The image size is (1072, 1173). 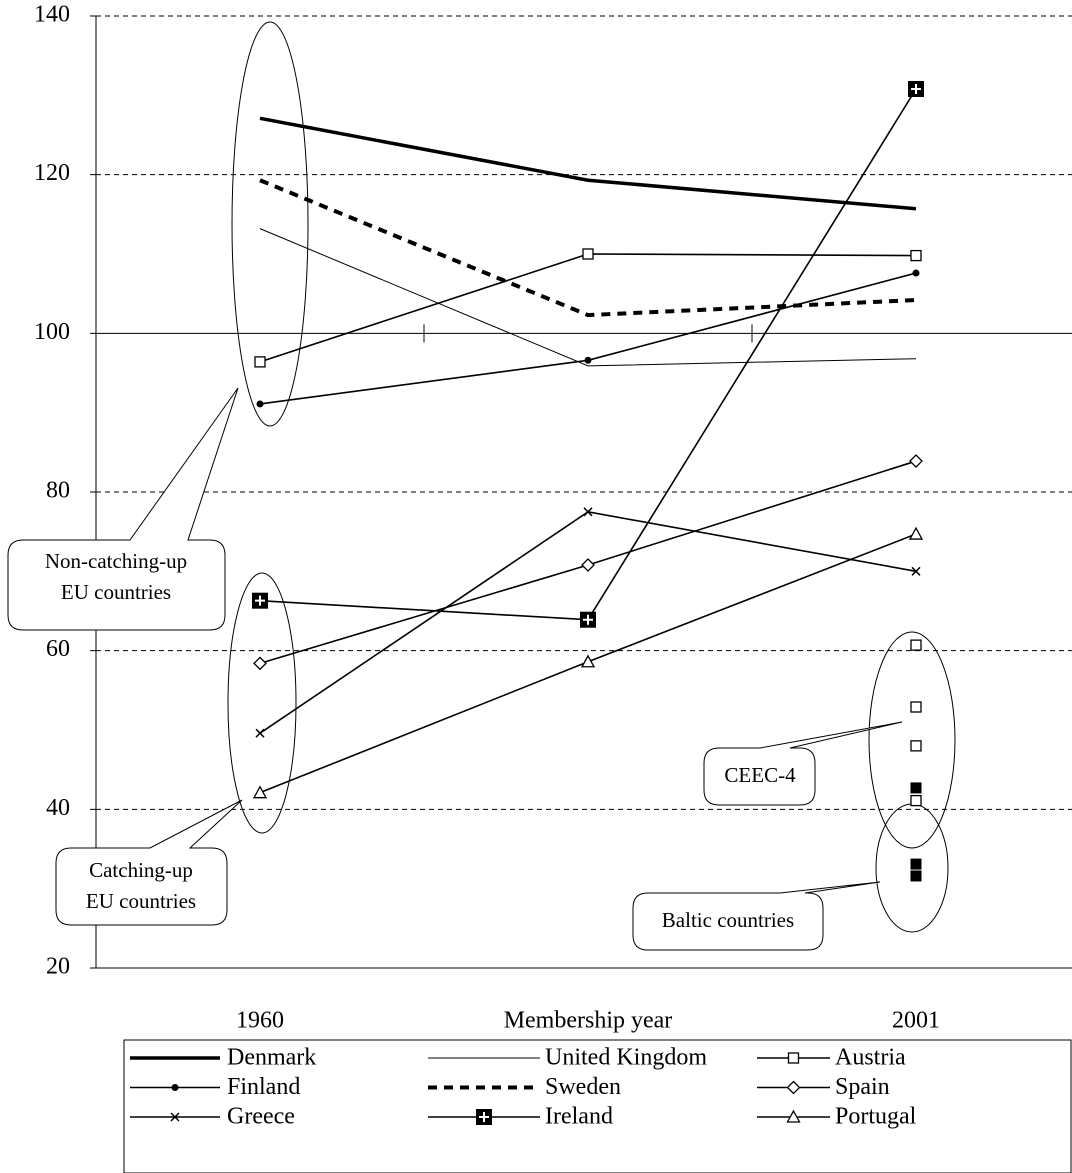 I want to click on legend-label: Sweden, so click(x=583, y=1087).